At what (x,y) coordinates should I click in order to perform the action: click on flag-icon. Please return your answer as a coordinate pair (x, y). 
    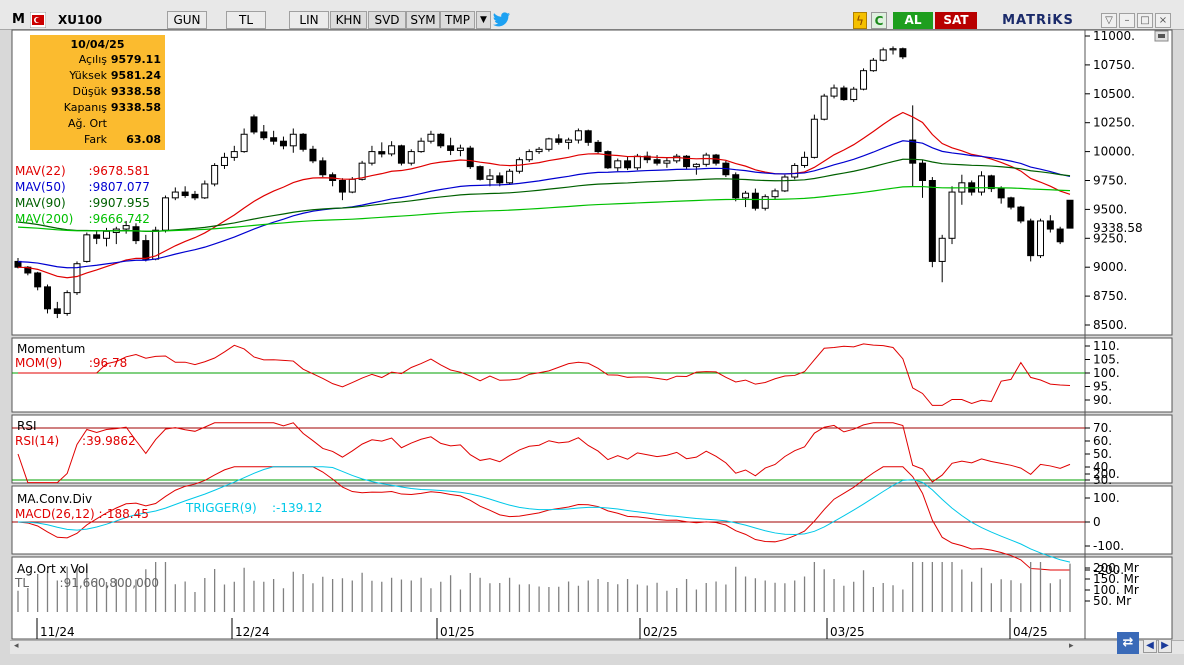
    Looking at the image, I should click on (38, 20).